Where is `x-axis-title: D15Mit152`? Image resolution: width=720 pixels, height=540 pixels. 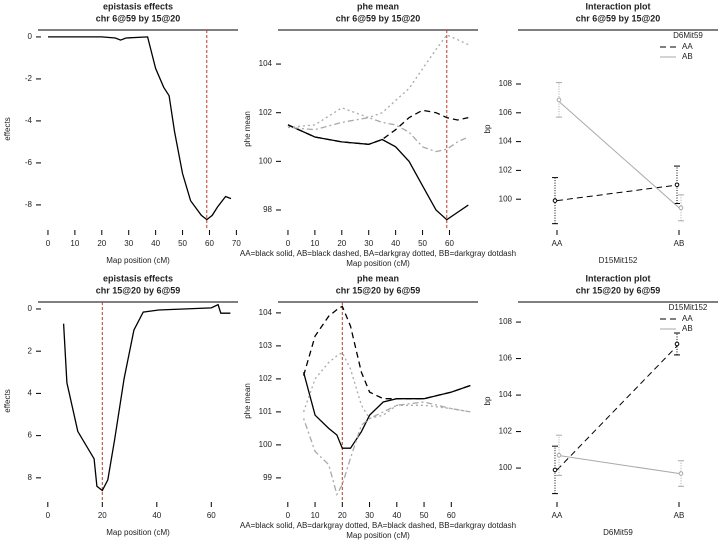
x-axis-title: D15Mit152 is located at coordinates (618, 260).